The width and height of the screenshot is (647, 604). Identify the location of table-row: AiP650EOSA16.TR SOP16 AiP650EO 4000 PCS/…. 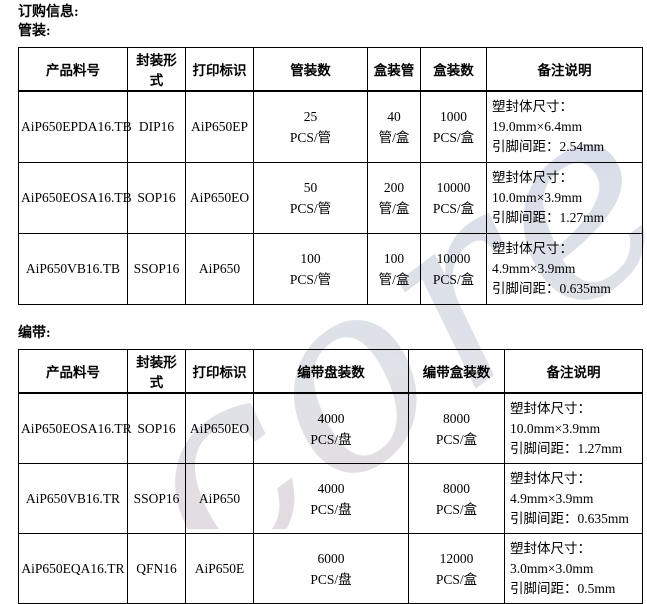
(330, 428).